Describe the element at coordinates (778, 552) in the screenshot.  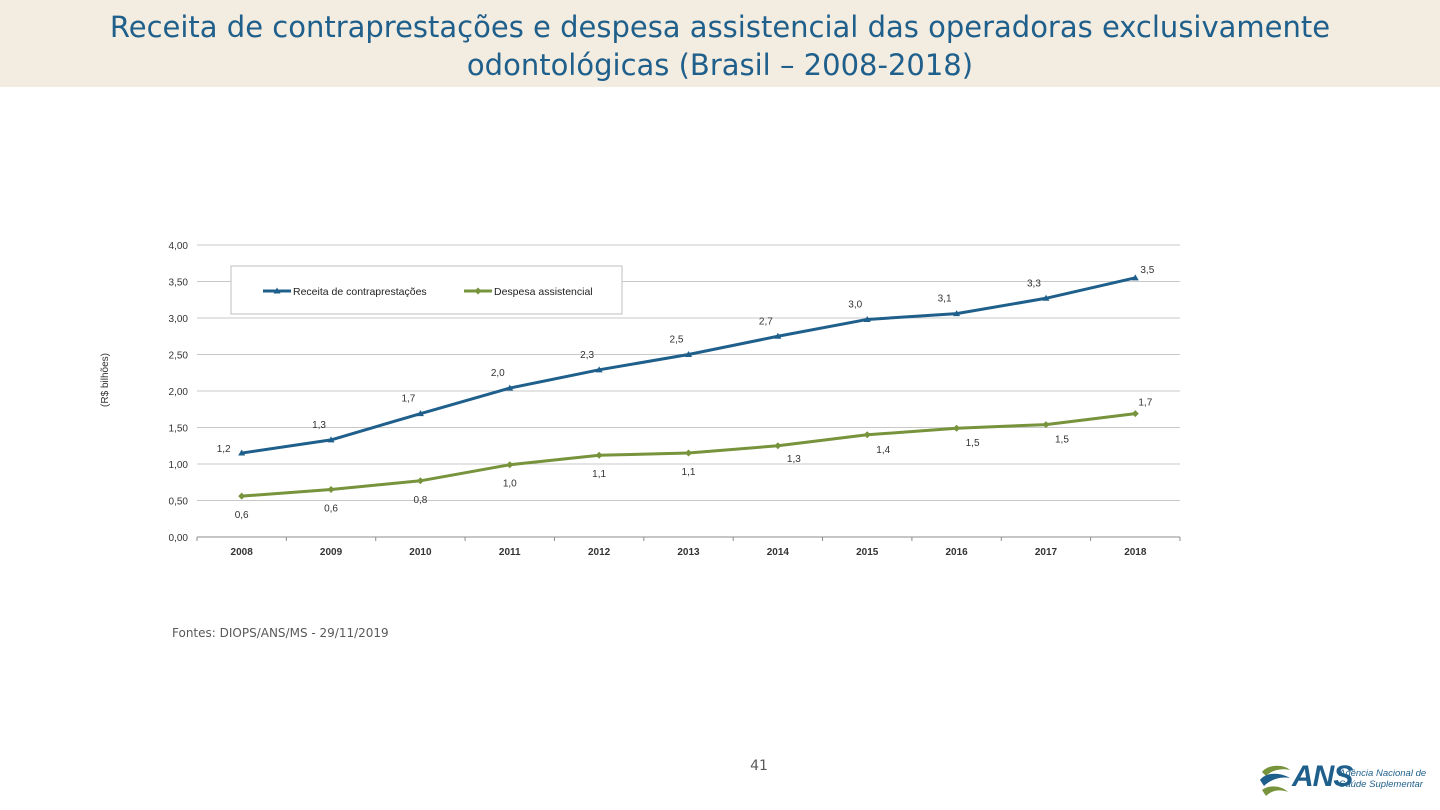
I see `x-tick-label: 2014` at that location.